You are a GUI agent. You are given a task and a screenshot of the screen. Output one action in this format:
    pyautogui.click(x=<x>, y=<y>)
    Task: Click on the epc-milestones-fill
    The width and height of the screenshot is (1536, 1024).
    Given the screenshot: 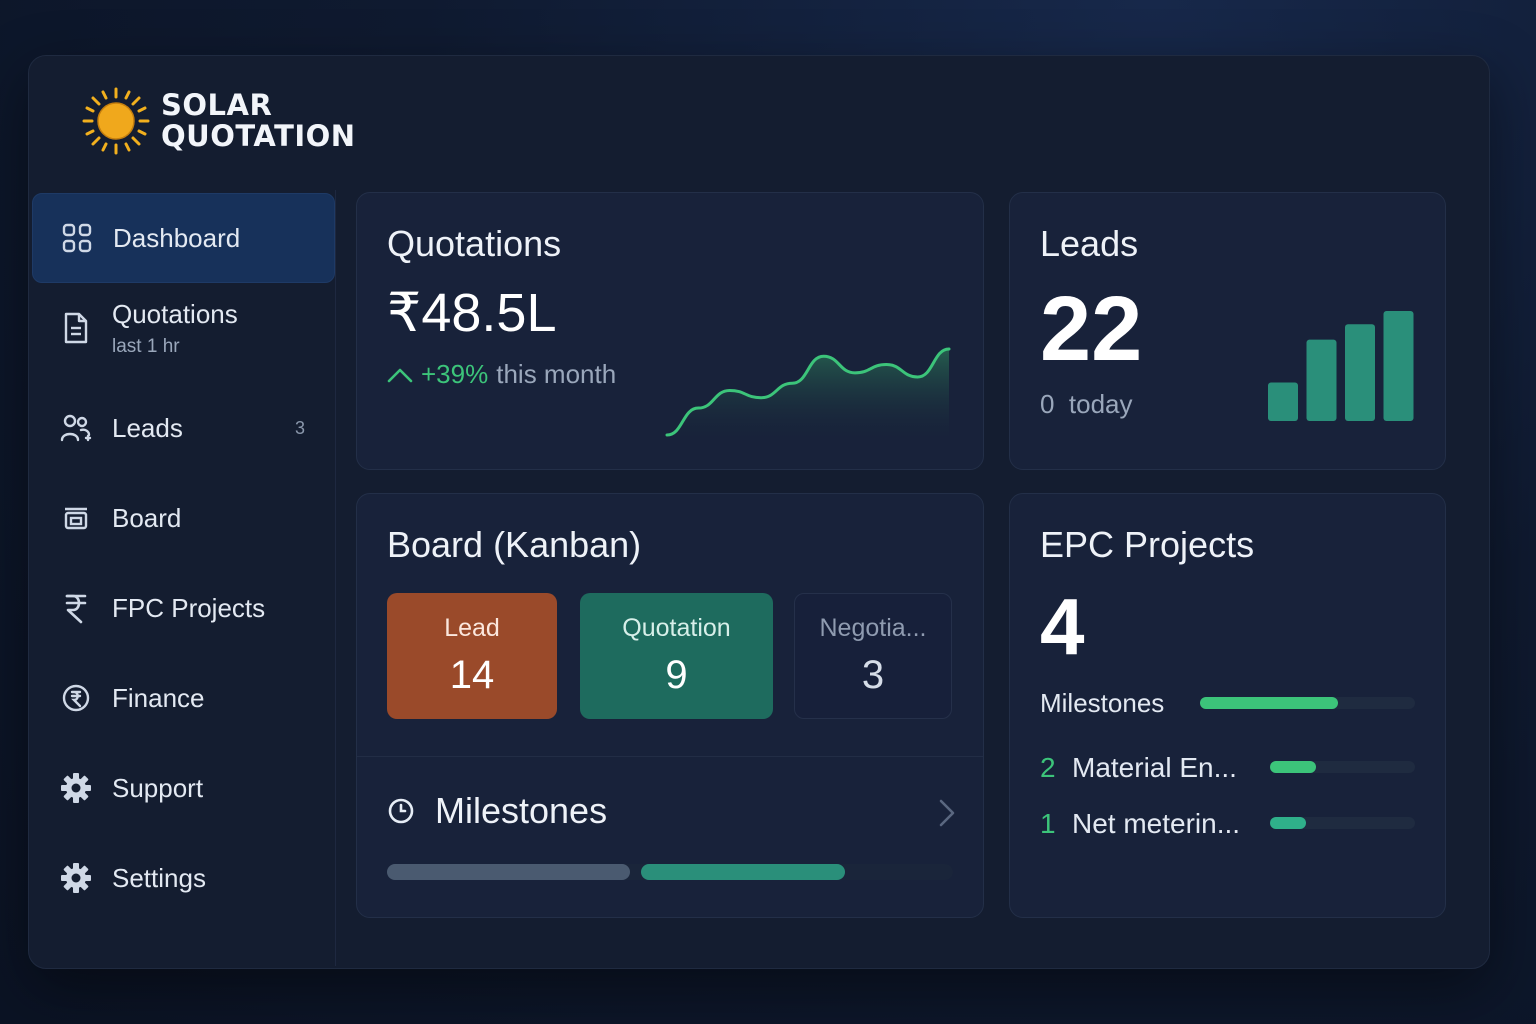 What is the action you would take?
    pyautogui.click(x=1269, y=703)
    